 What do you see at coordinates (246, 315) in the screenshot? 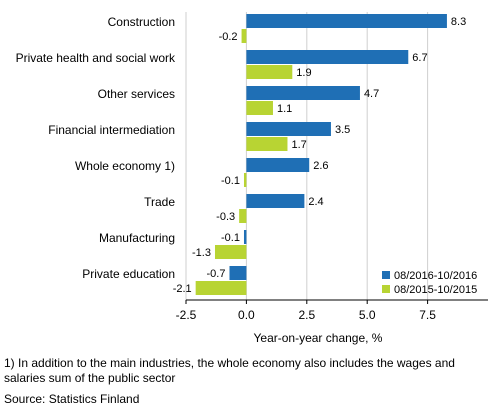
I see `x-tick-label: 0.0` at bounding box center [246, 315].